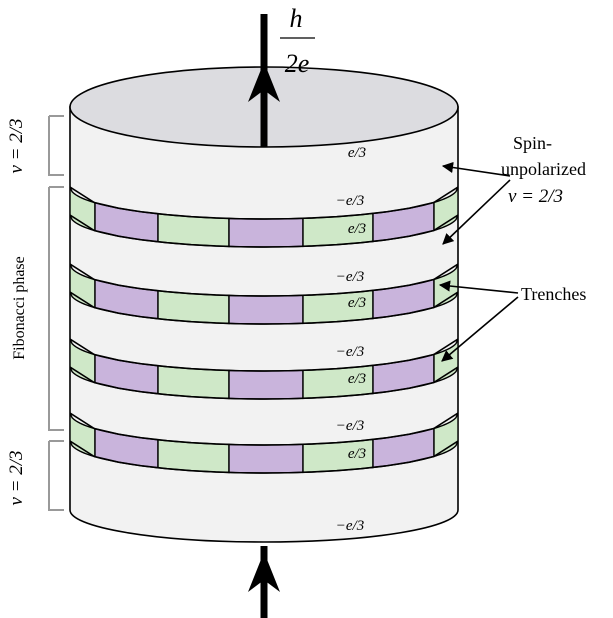 The width and height of the screenshot is (613, 618). What do you see at coordinates (351, 339) in the screenshot?
I see `charge-labels: e/3 −e/3 e/3 −e/3 e/3 −e/3 e/3 −e/3 e/3 −e/3` at bounding box center [351, 339].